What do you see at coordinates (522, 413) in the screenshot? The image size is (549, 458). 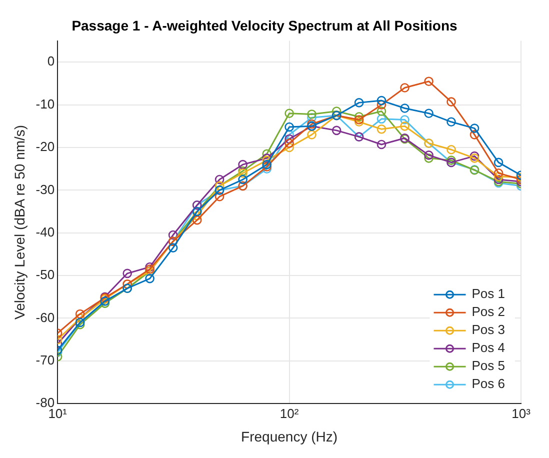 I see `x-tick-label: 10³` at bounding box center [522, 413].